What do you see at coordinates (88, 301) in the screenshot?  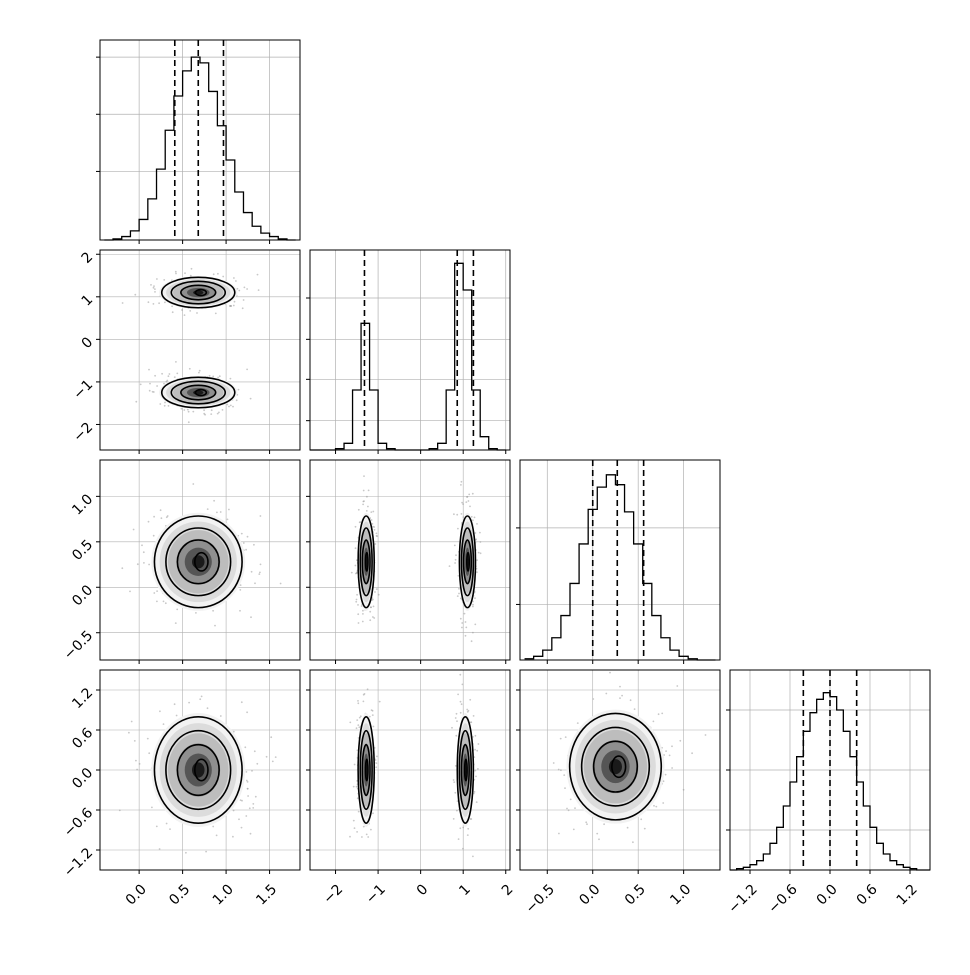 I see `y-tick-label: 1` at bounding box center [88, 301].